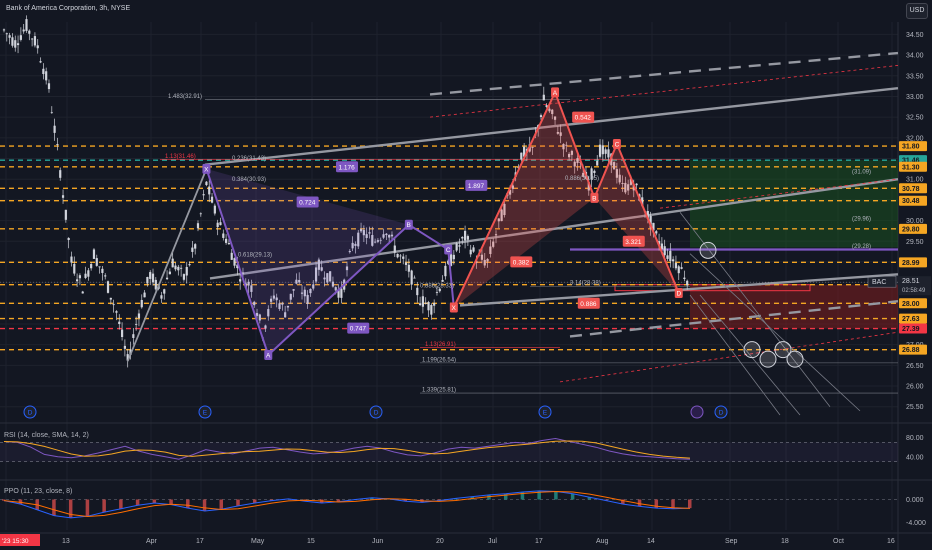  Describe the element at coordinates (915, 97) in the screenshot. I see `y-tick-label: 33.00` at that location.